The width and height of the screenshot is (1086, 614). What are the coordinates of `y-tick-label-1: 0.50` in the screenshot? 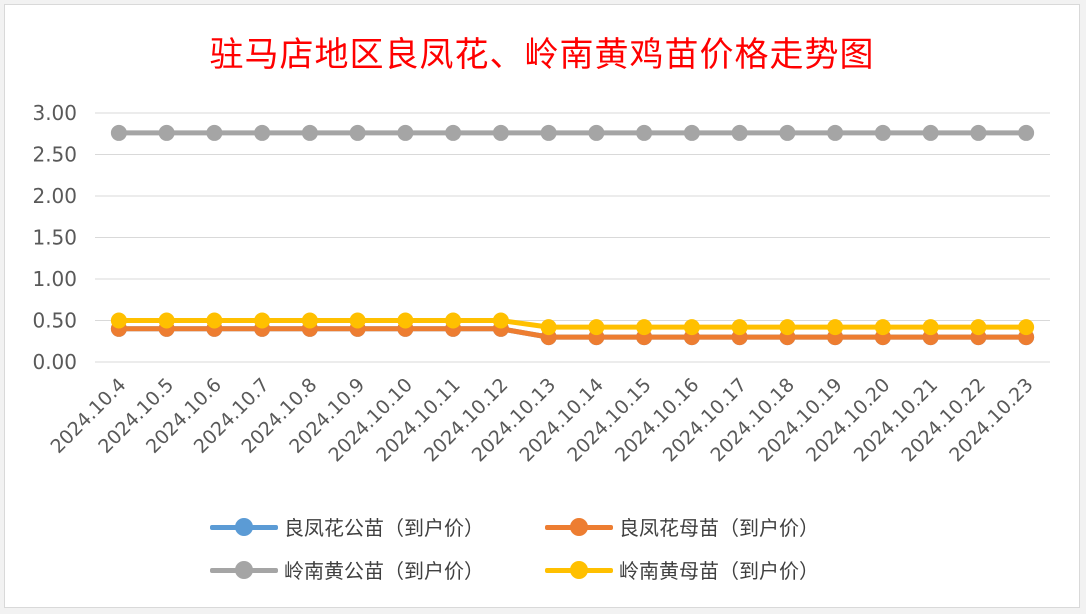 It's located at (54, 321).